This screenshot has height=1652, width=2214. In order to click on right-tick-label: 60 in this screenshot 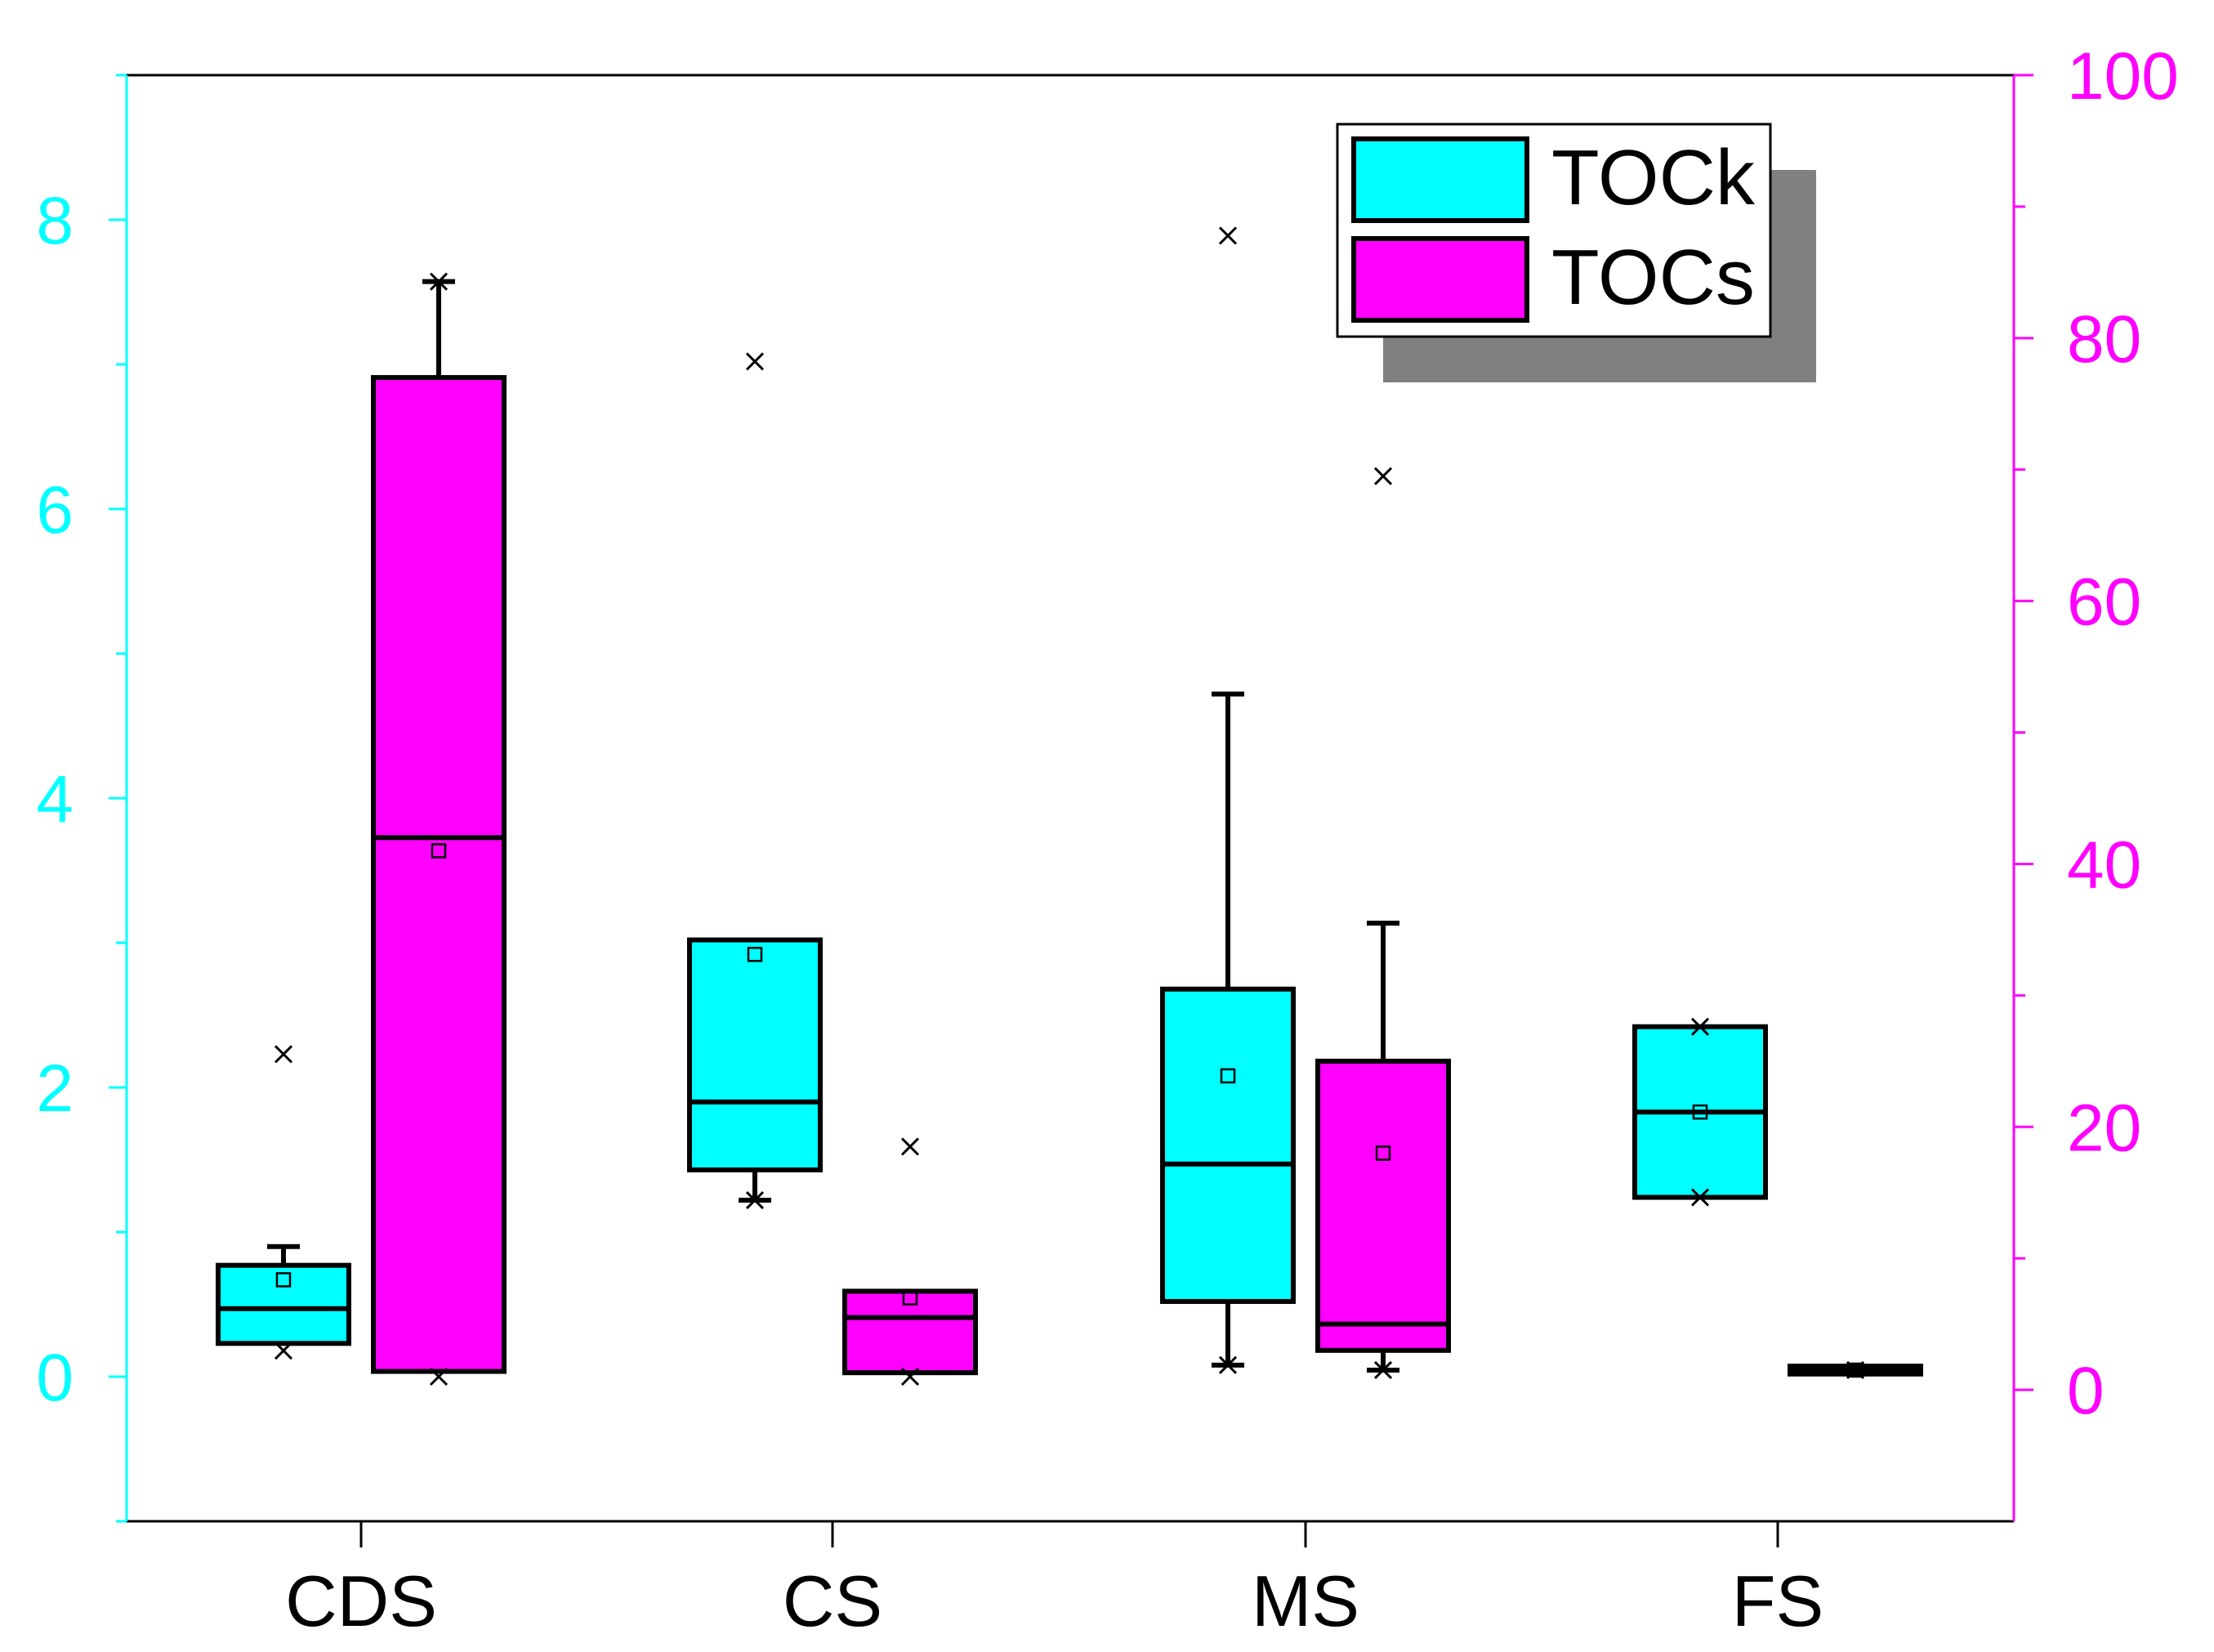, I will do `click(2104, 602)`.